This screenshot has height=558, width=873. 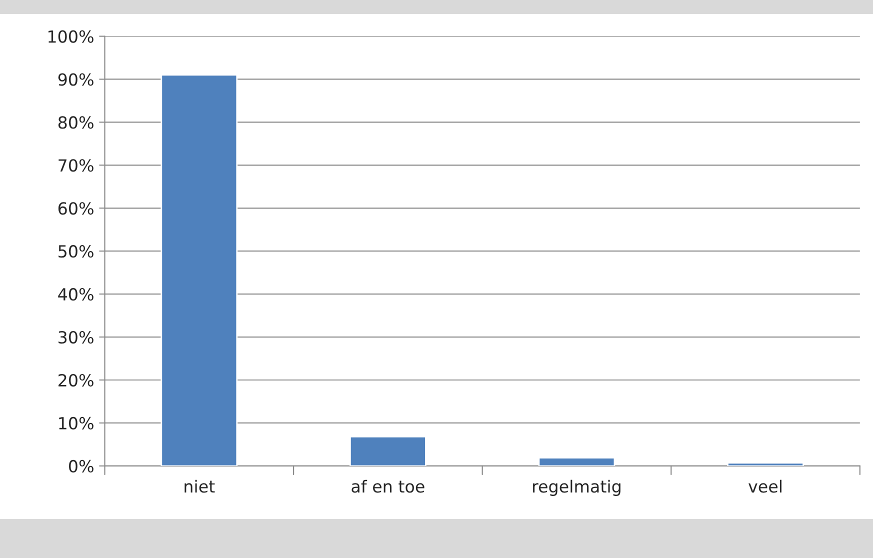 What do you see at coordinates (76, 294) in the screenshot?
I see `y-tick-label: 40%` at bounding box center [76, 294].